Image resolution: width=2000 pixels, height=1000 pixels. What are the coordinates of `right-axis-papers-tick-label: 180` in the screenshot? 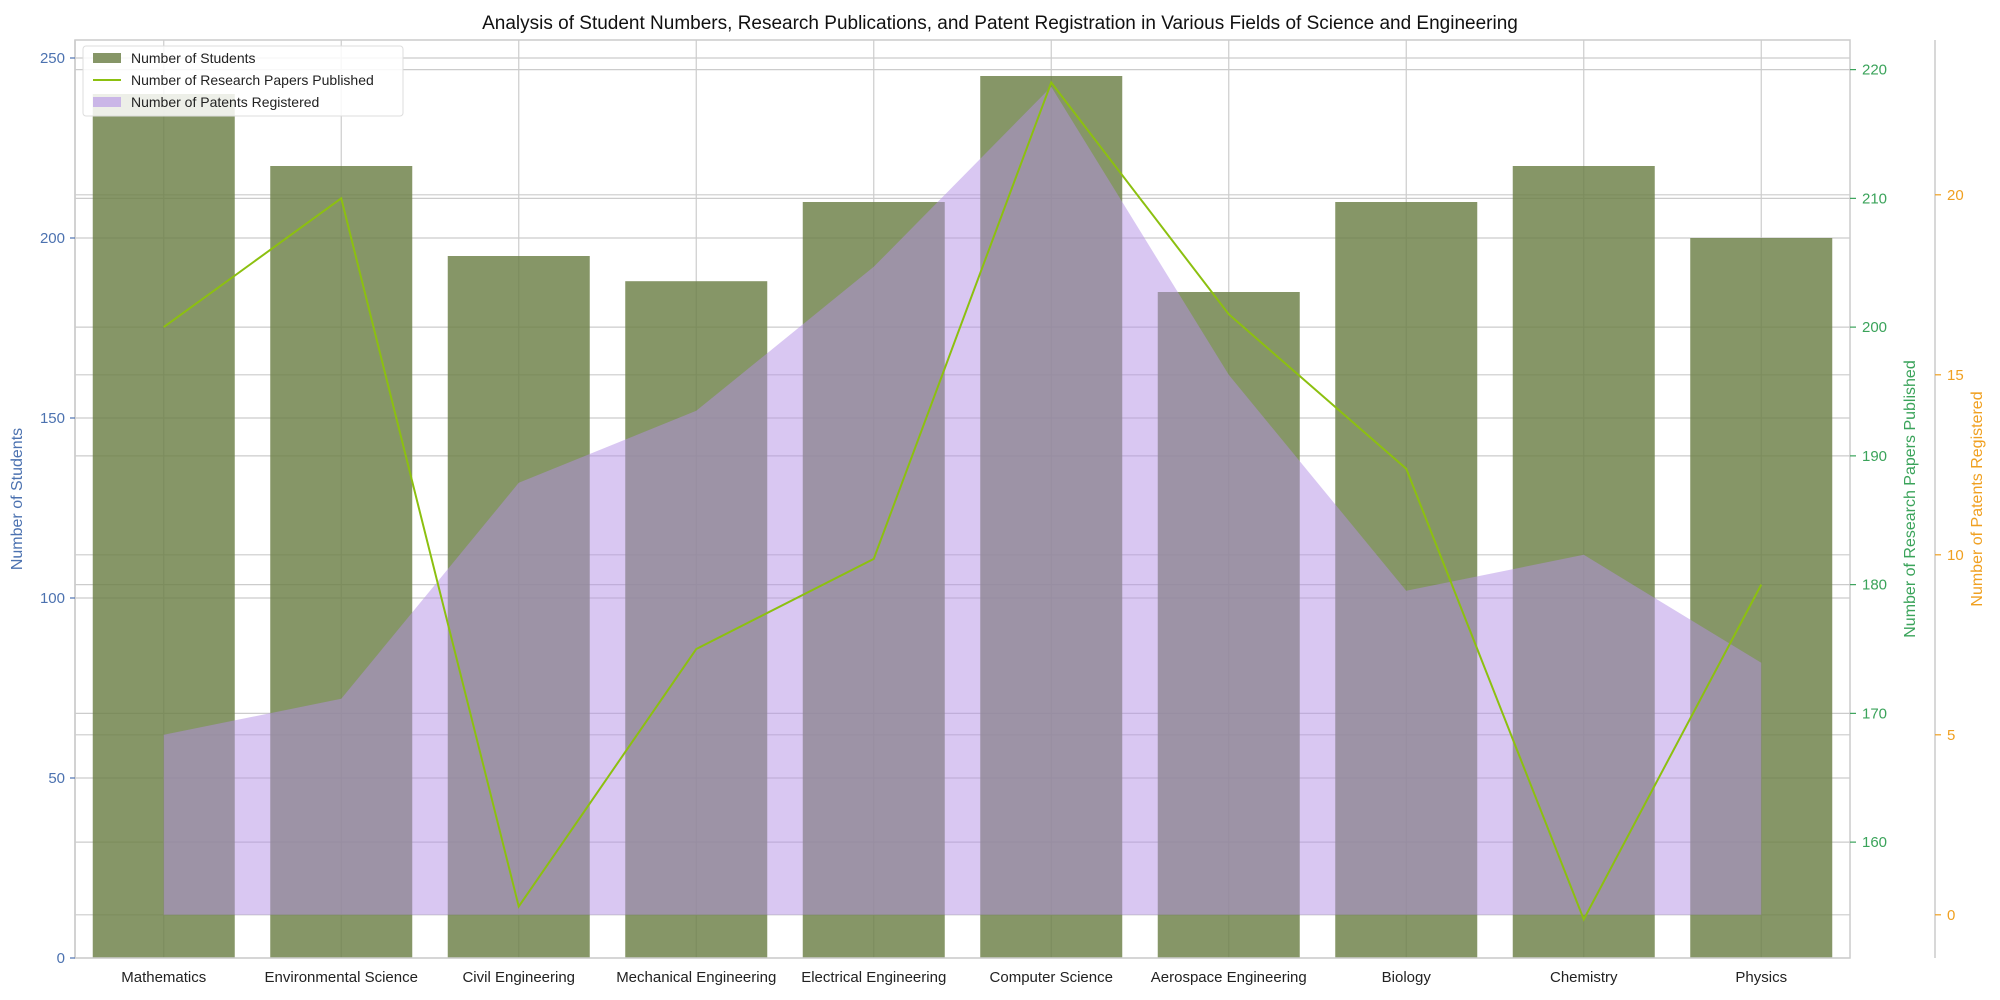 It's located at (1874, 585).